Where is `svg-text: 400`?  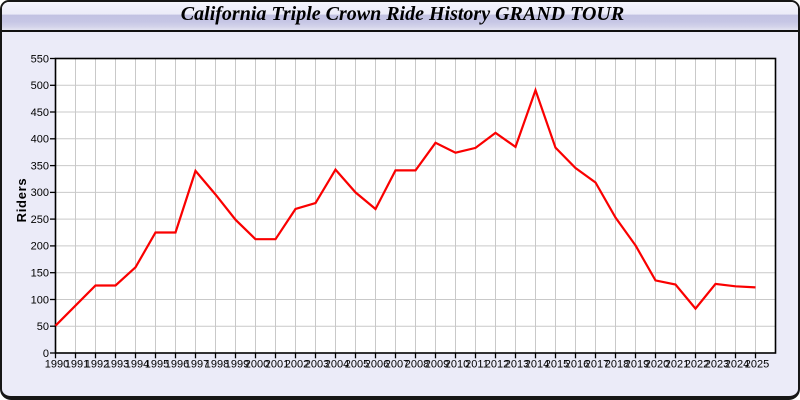
svg-text: 400 is located at coordinates (40, 140).